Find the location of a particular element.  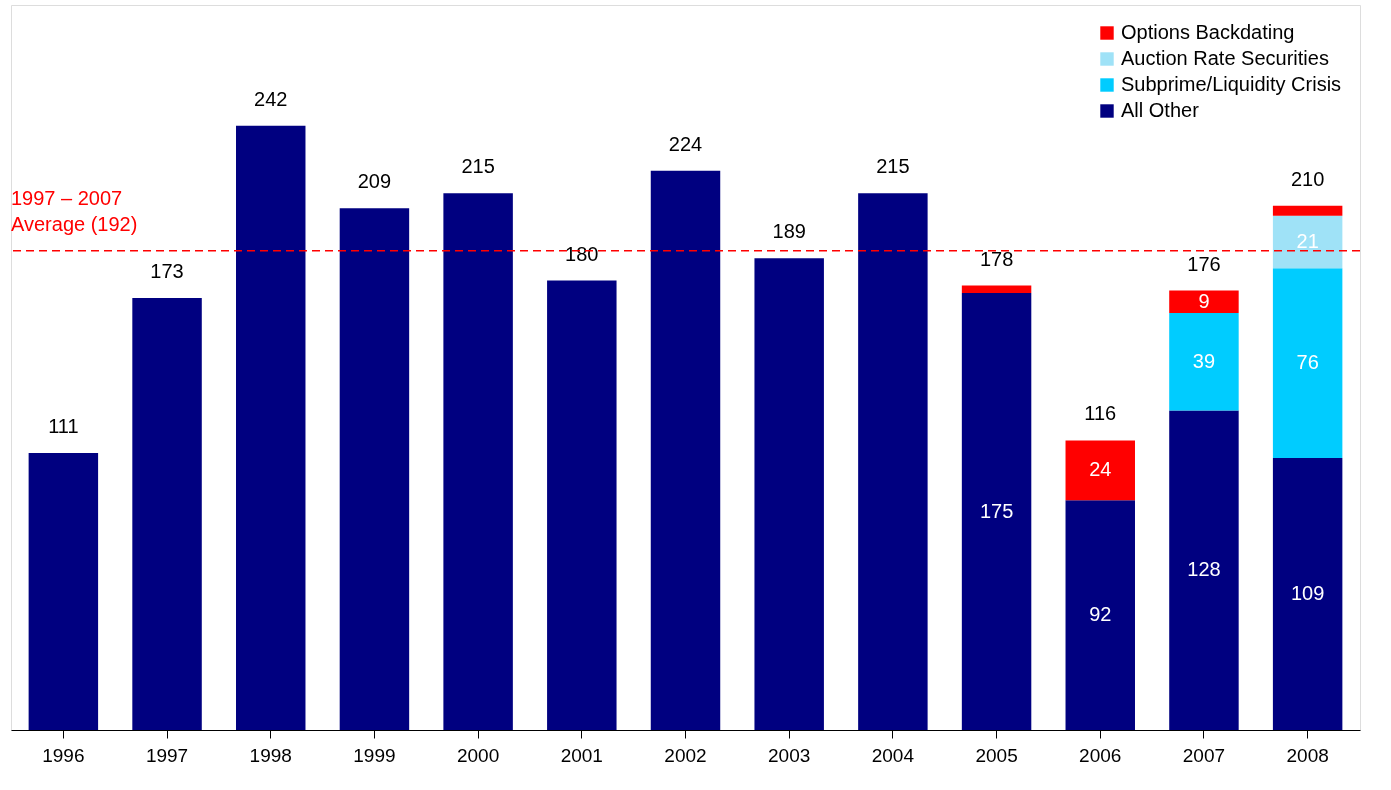

x-tick-label: 2003 is located at coordinates (789, 755).